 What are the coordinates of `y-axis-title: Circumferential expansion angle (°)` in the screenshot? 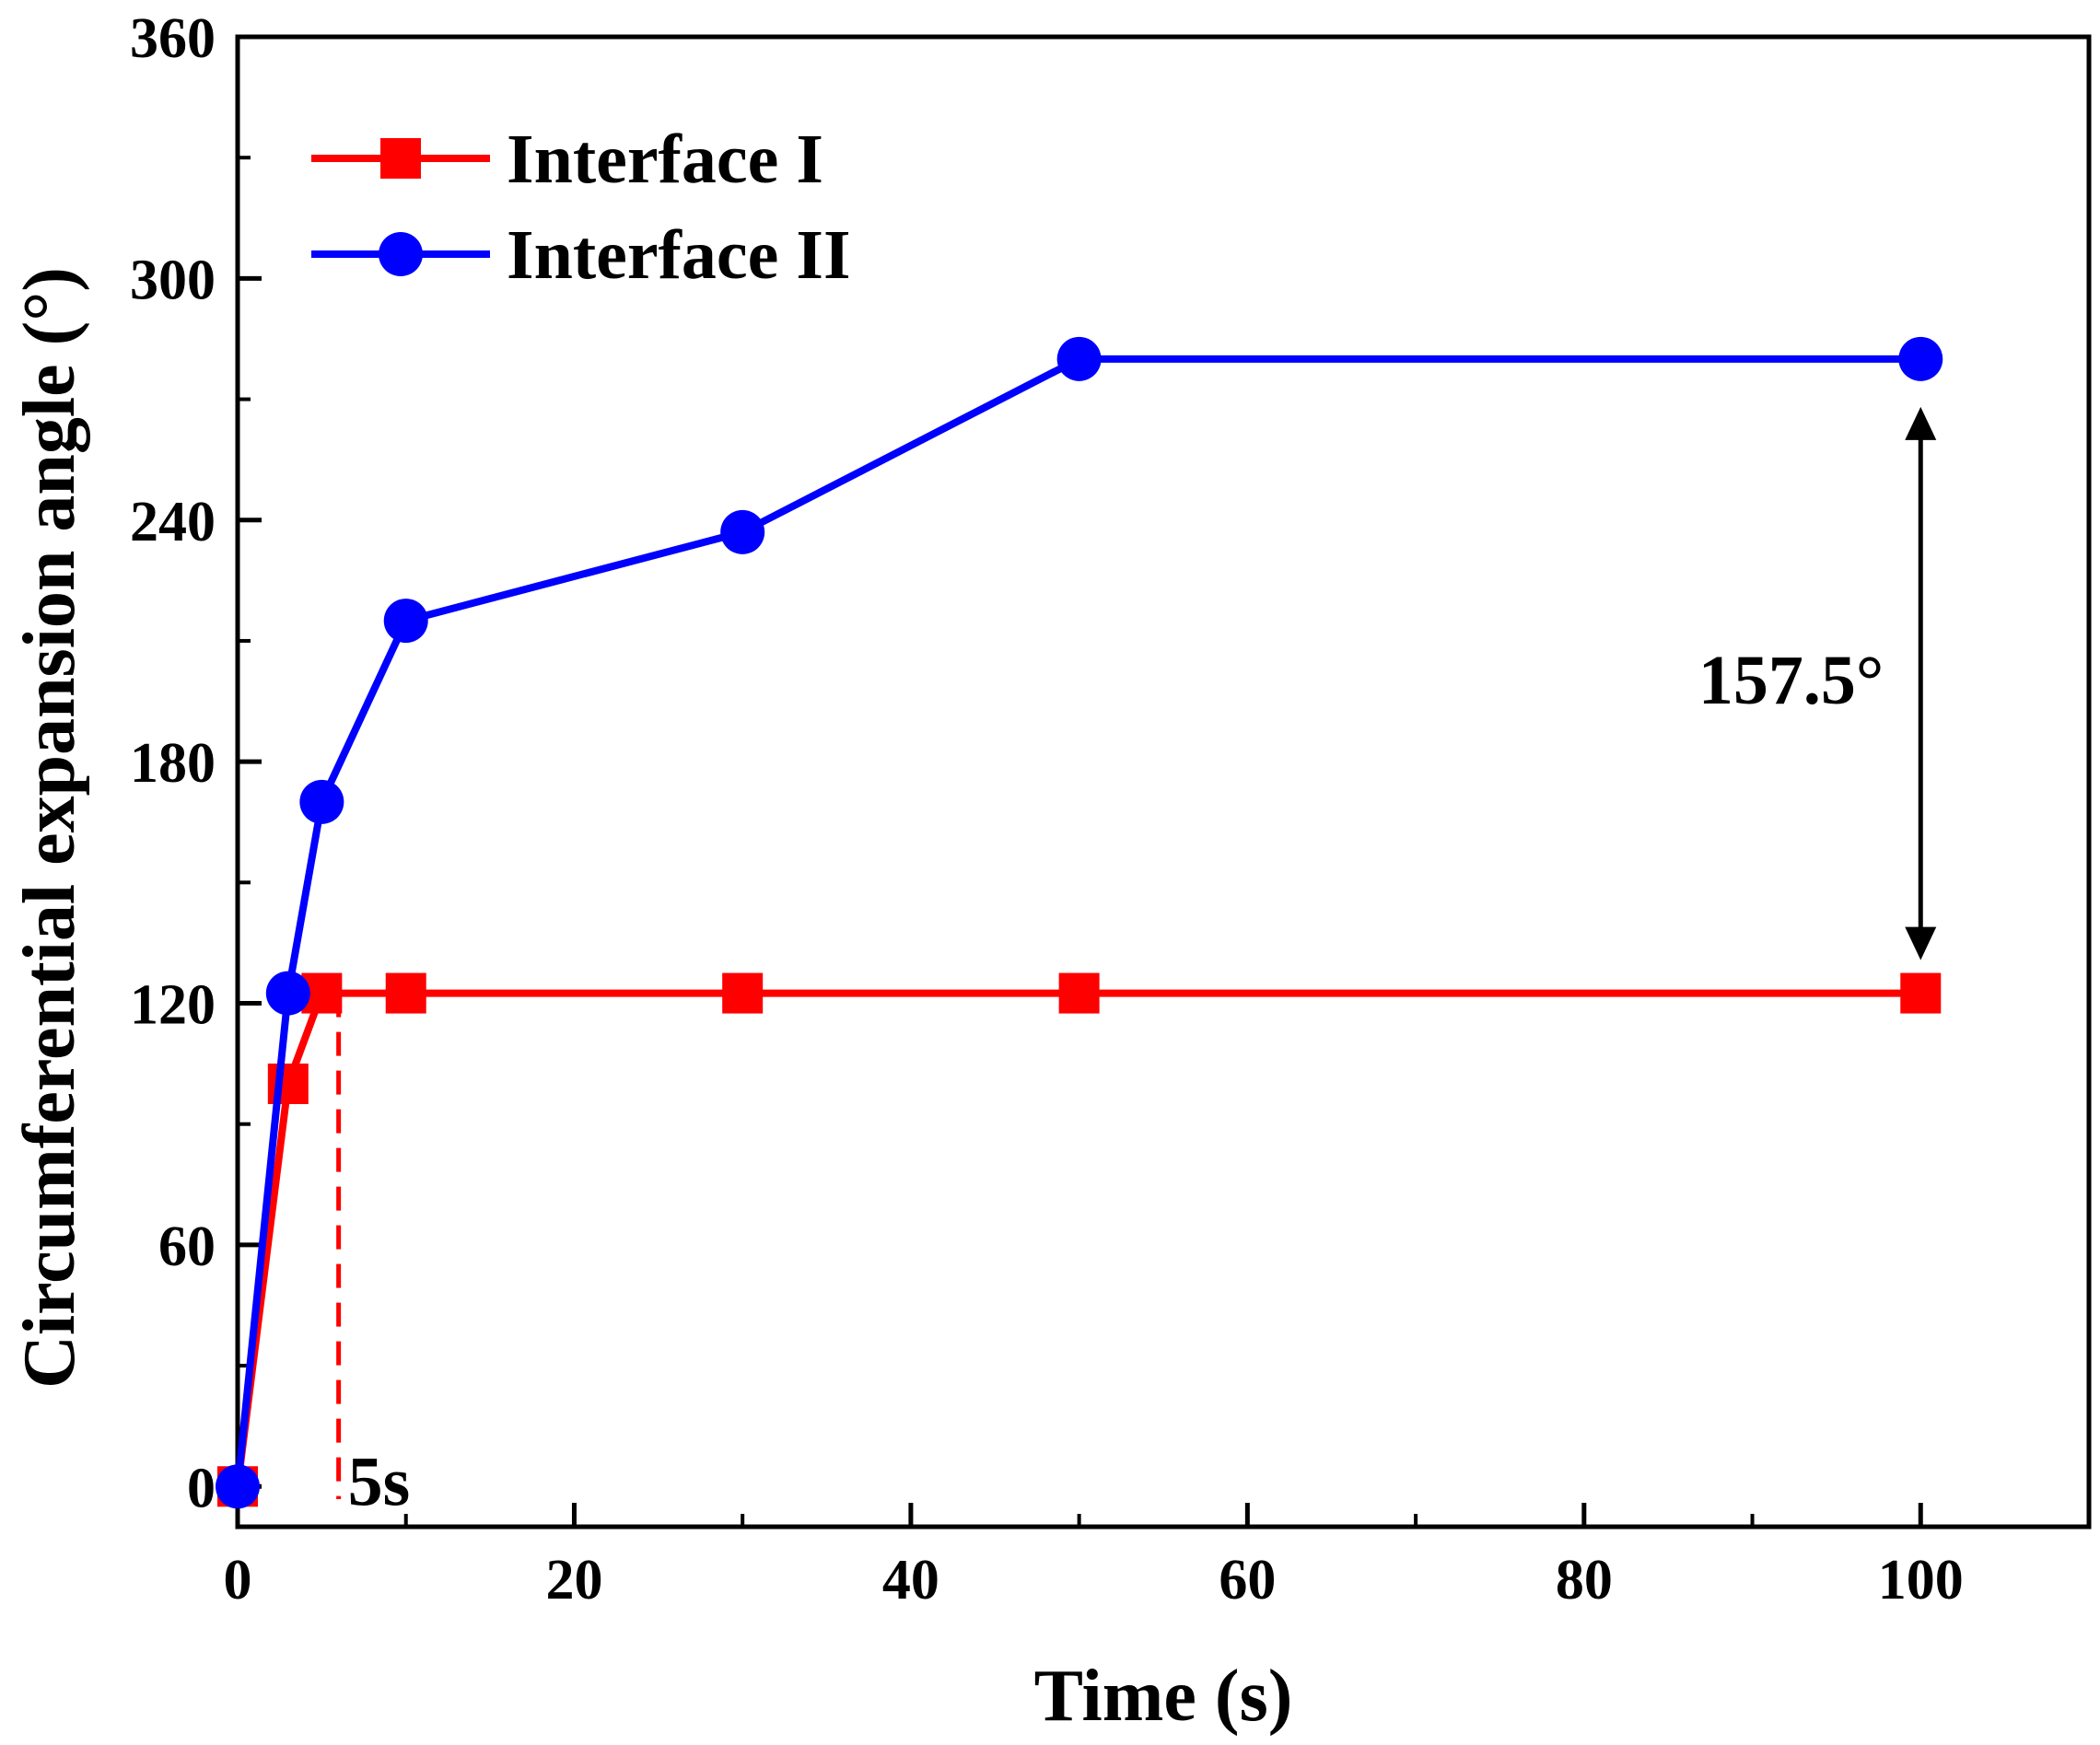 It's located at (49, 828).